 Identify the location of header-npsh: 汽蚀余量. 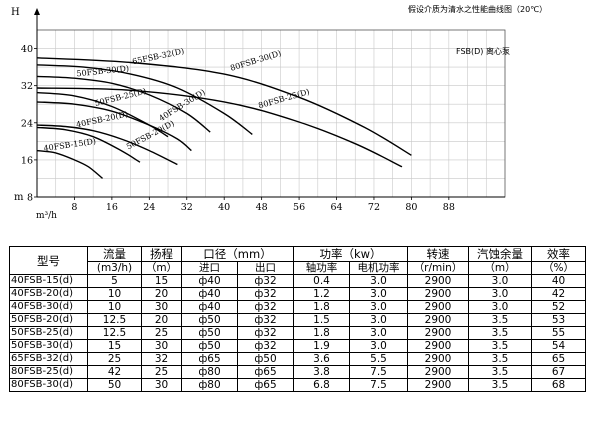
(500, 254).